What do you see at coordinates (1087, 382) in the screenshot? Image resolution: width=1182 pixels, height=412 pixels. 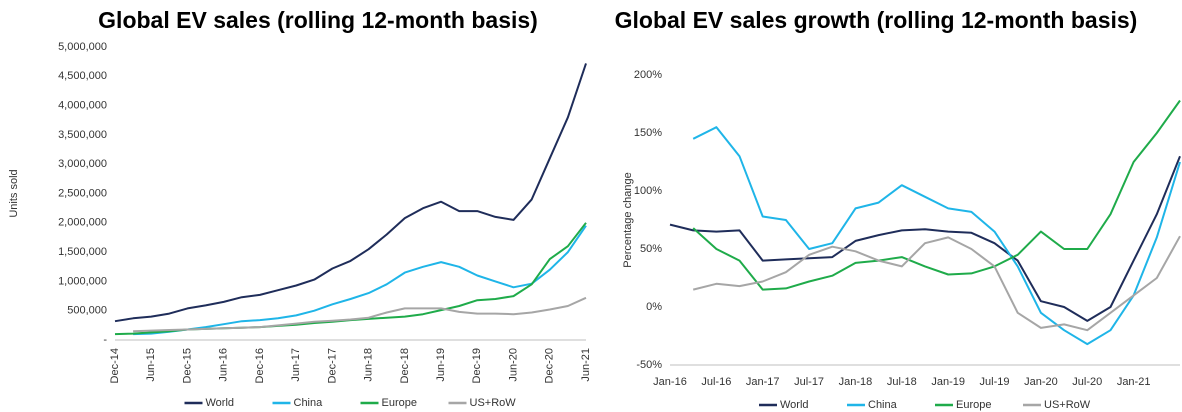 I see `x-tick-label: Jul-20` at bounding box center [1087, 382].